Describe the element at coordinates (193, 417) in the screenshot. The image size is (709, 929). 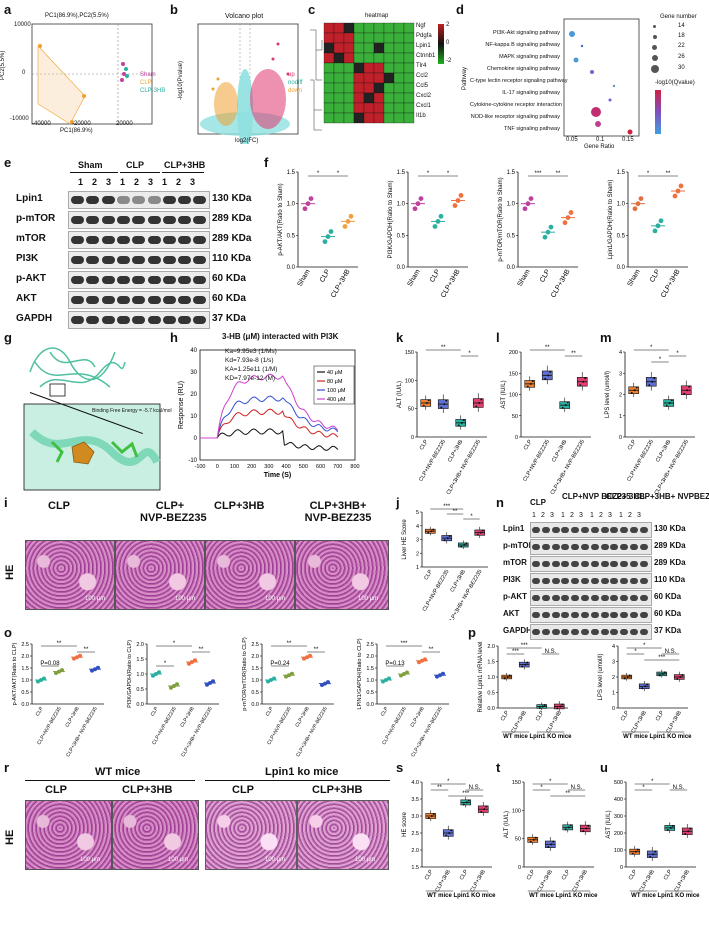
I see `y-tick-label: 10` at that location.